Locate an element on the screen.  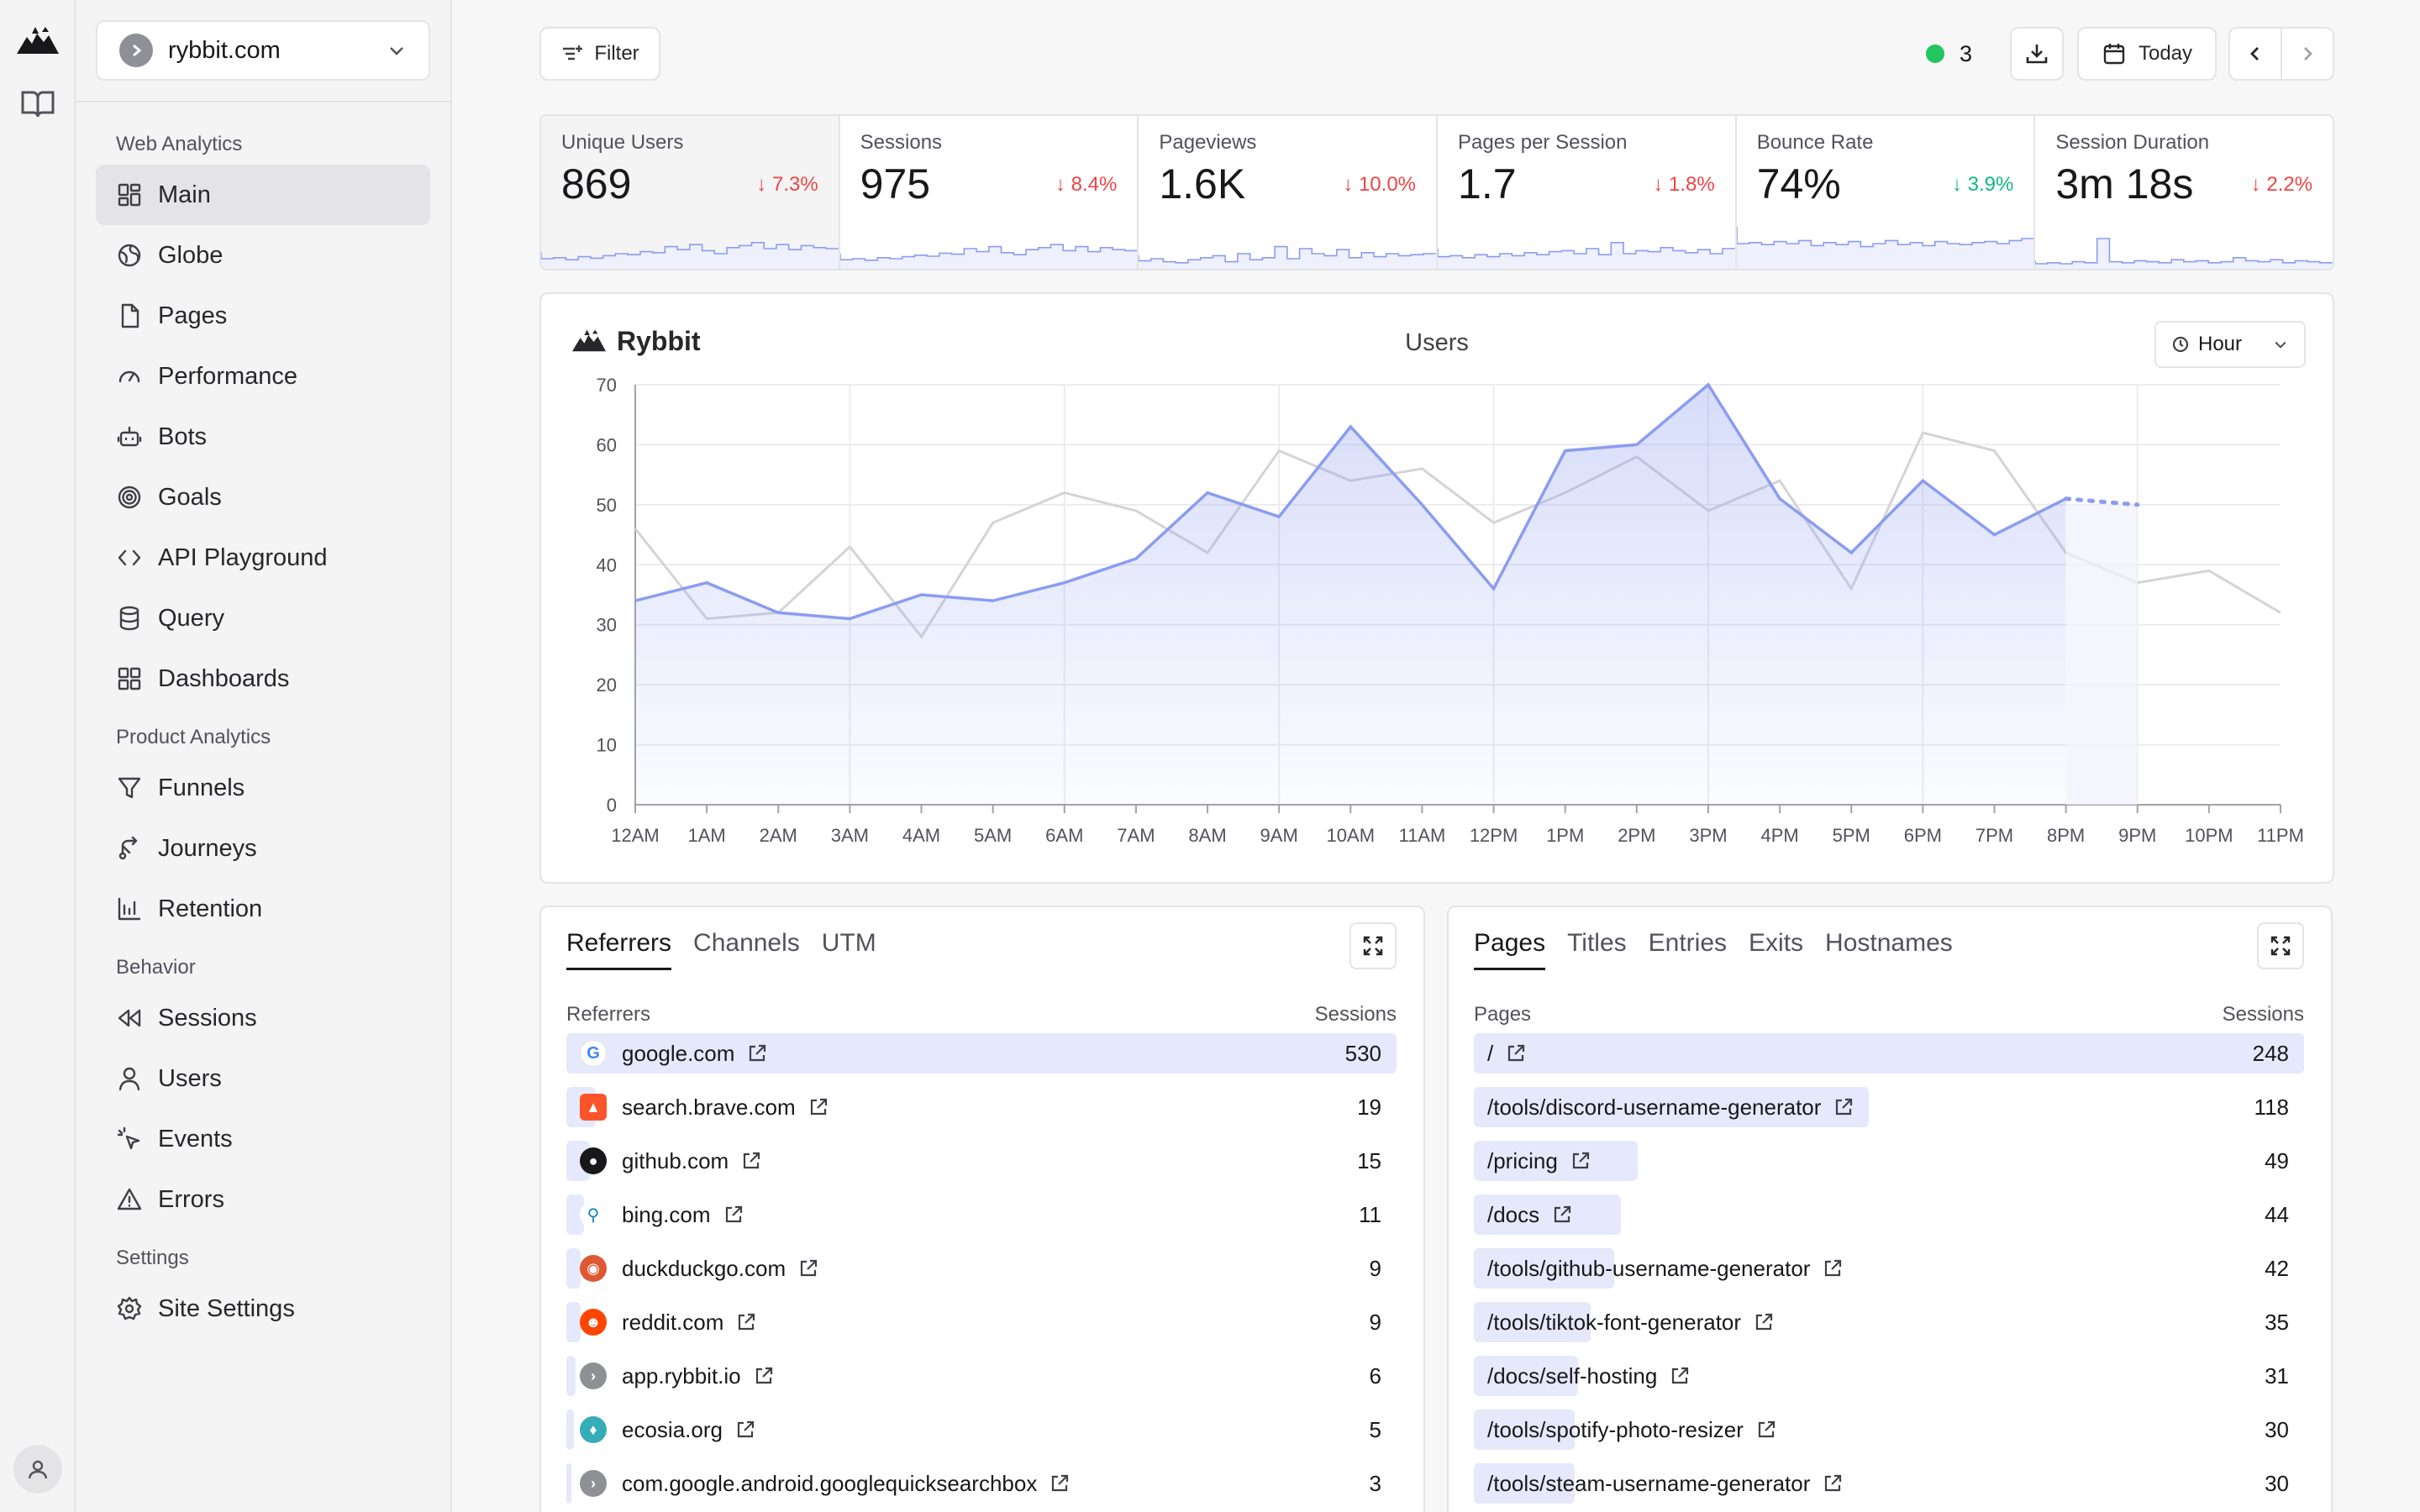
stat-card-pages-per-session: Pages per Session 1.7 ↓ 1.8% is located at coordinates (1588, 192).